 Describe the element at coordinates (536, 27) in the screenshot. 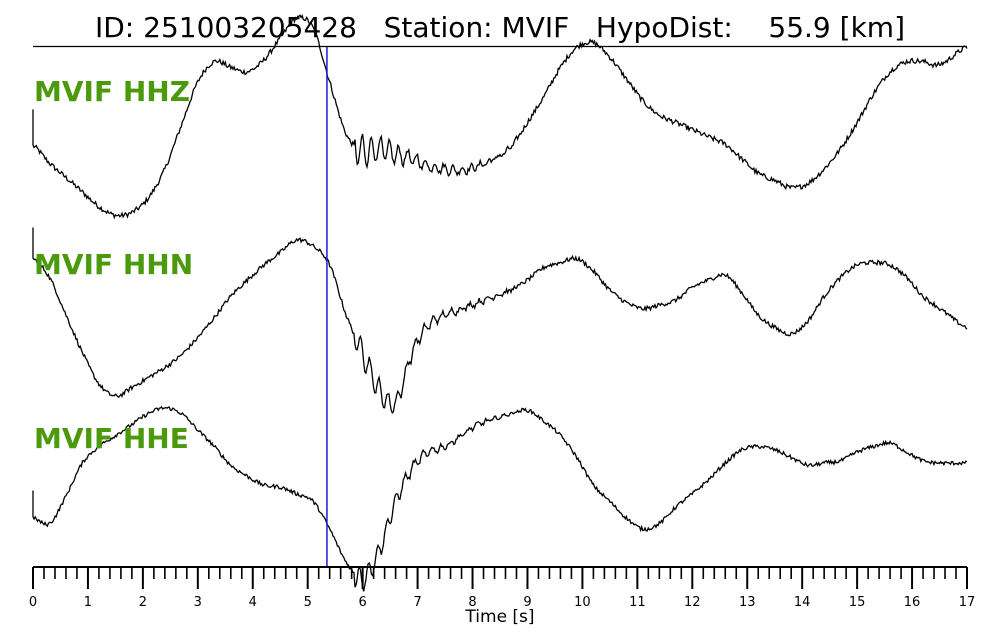

I see `title-station-value: MVIF` at that location.